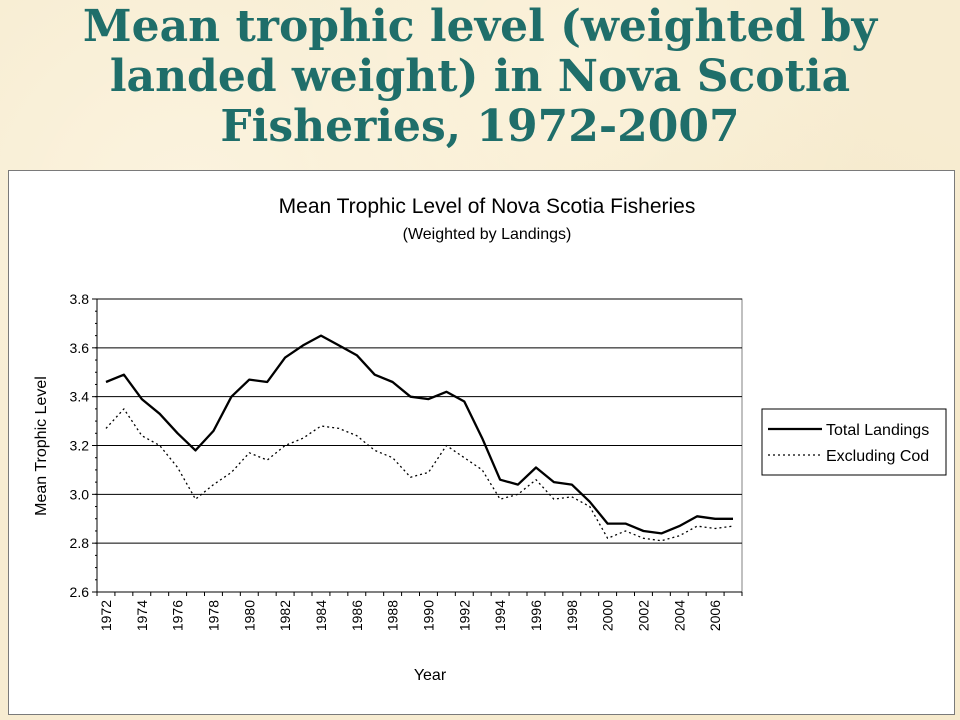 The width and height of the screenshot is (960, 720). I want to click on x-tick-label: 1988, so click(393, 615).